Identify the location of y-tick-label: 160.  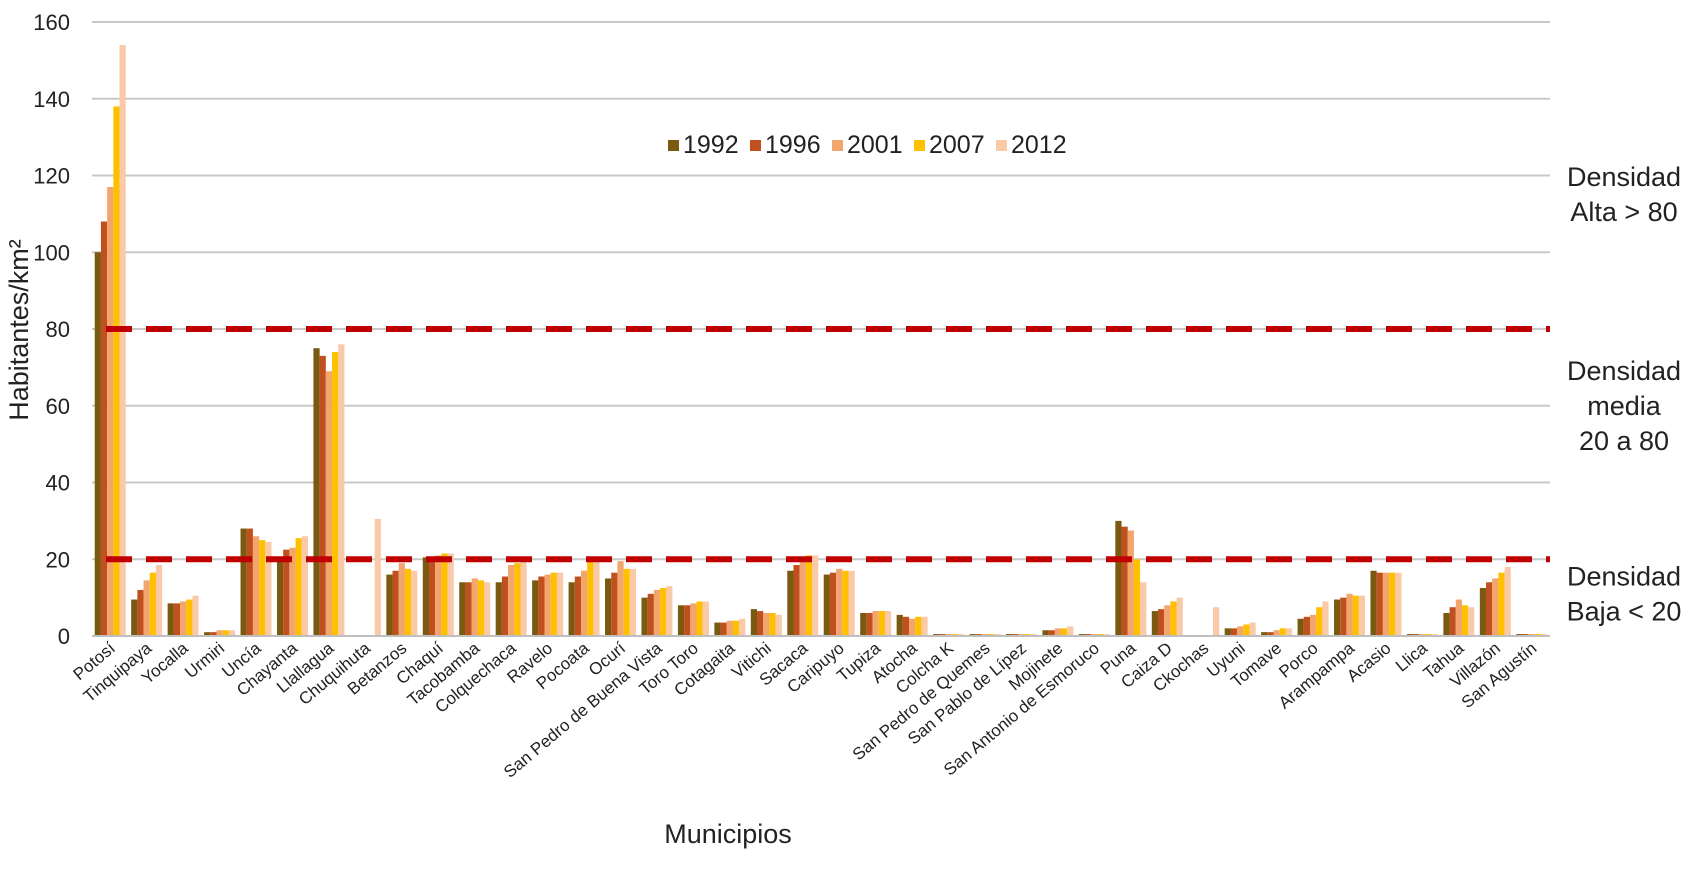
(51, 22).